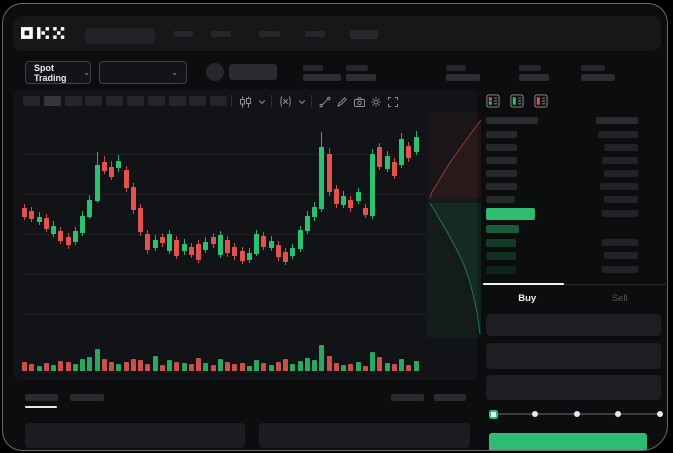 The width and height of the screenshot is (673, 453). I want to click on header-search-block, so click(120, 36).